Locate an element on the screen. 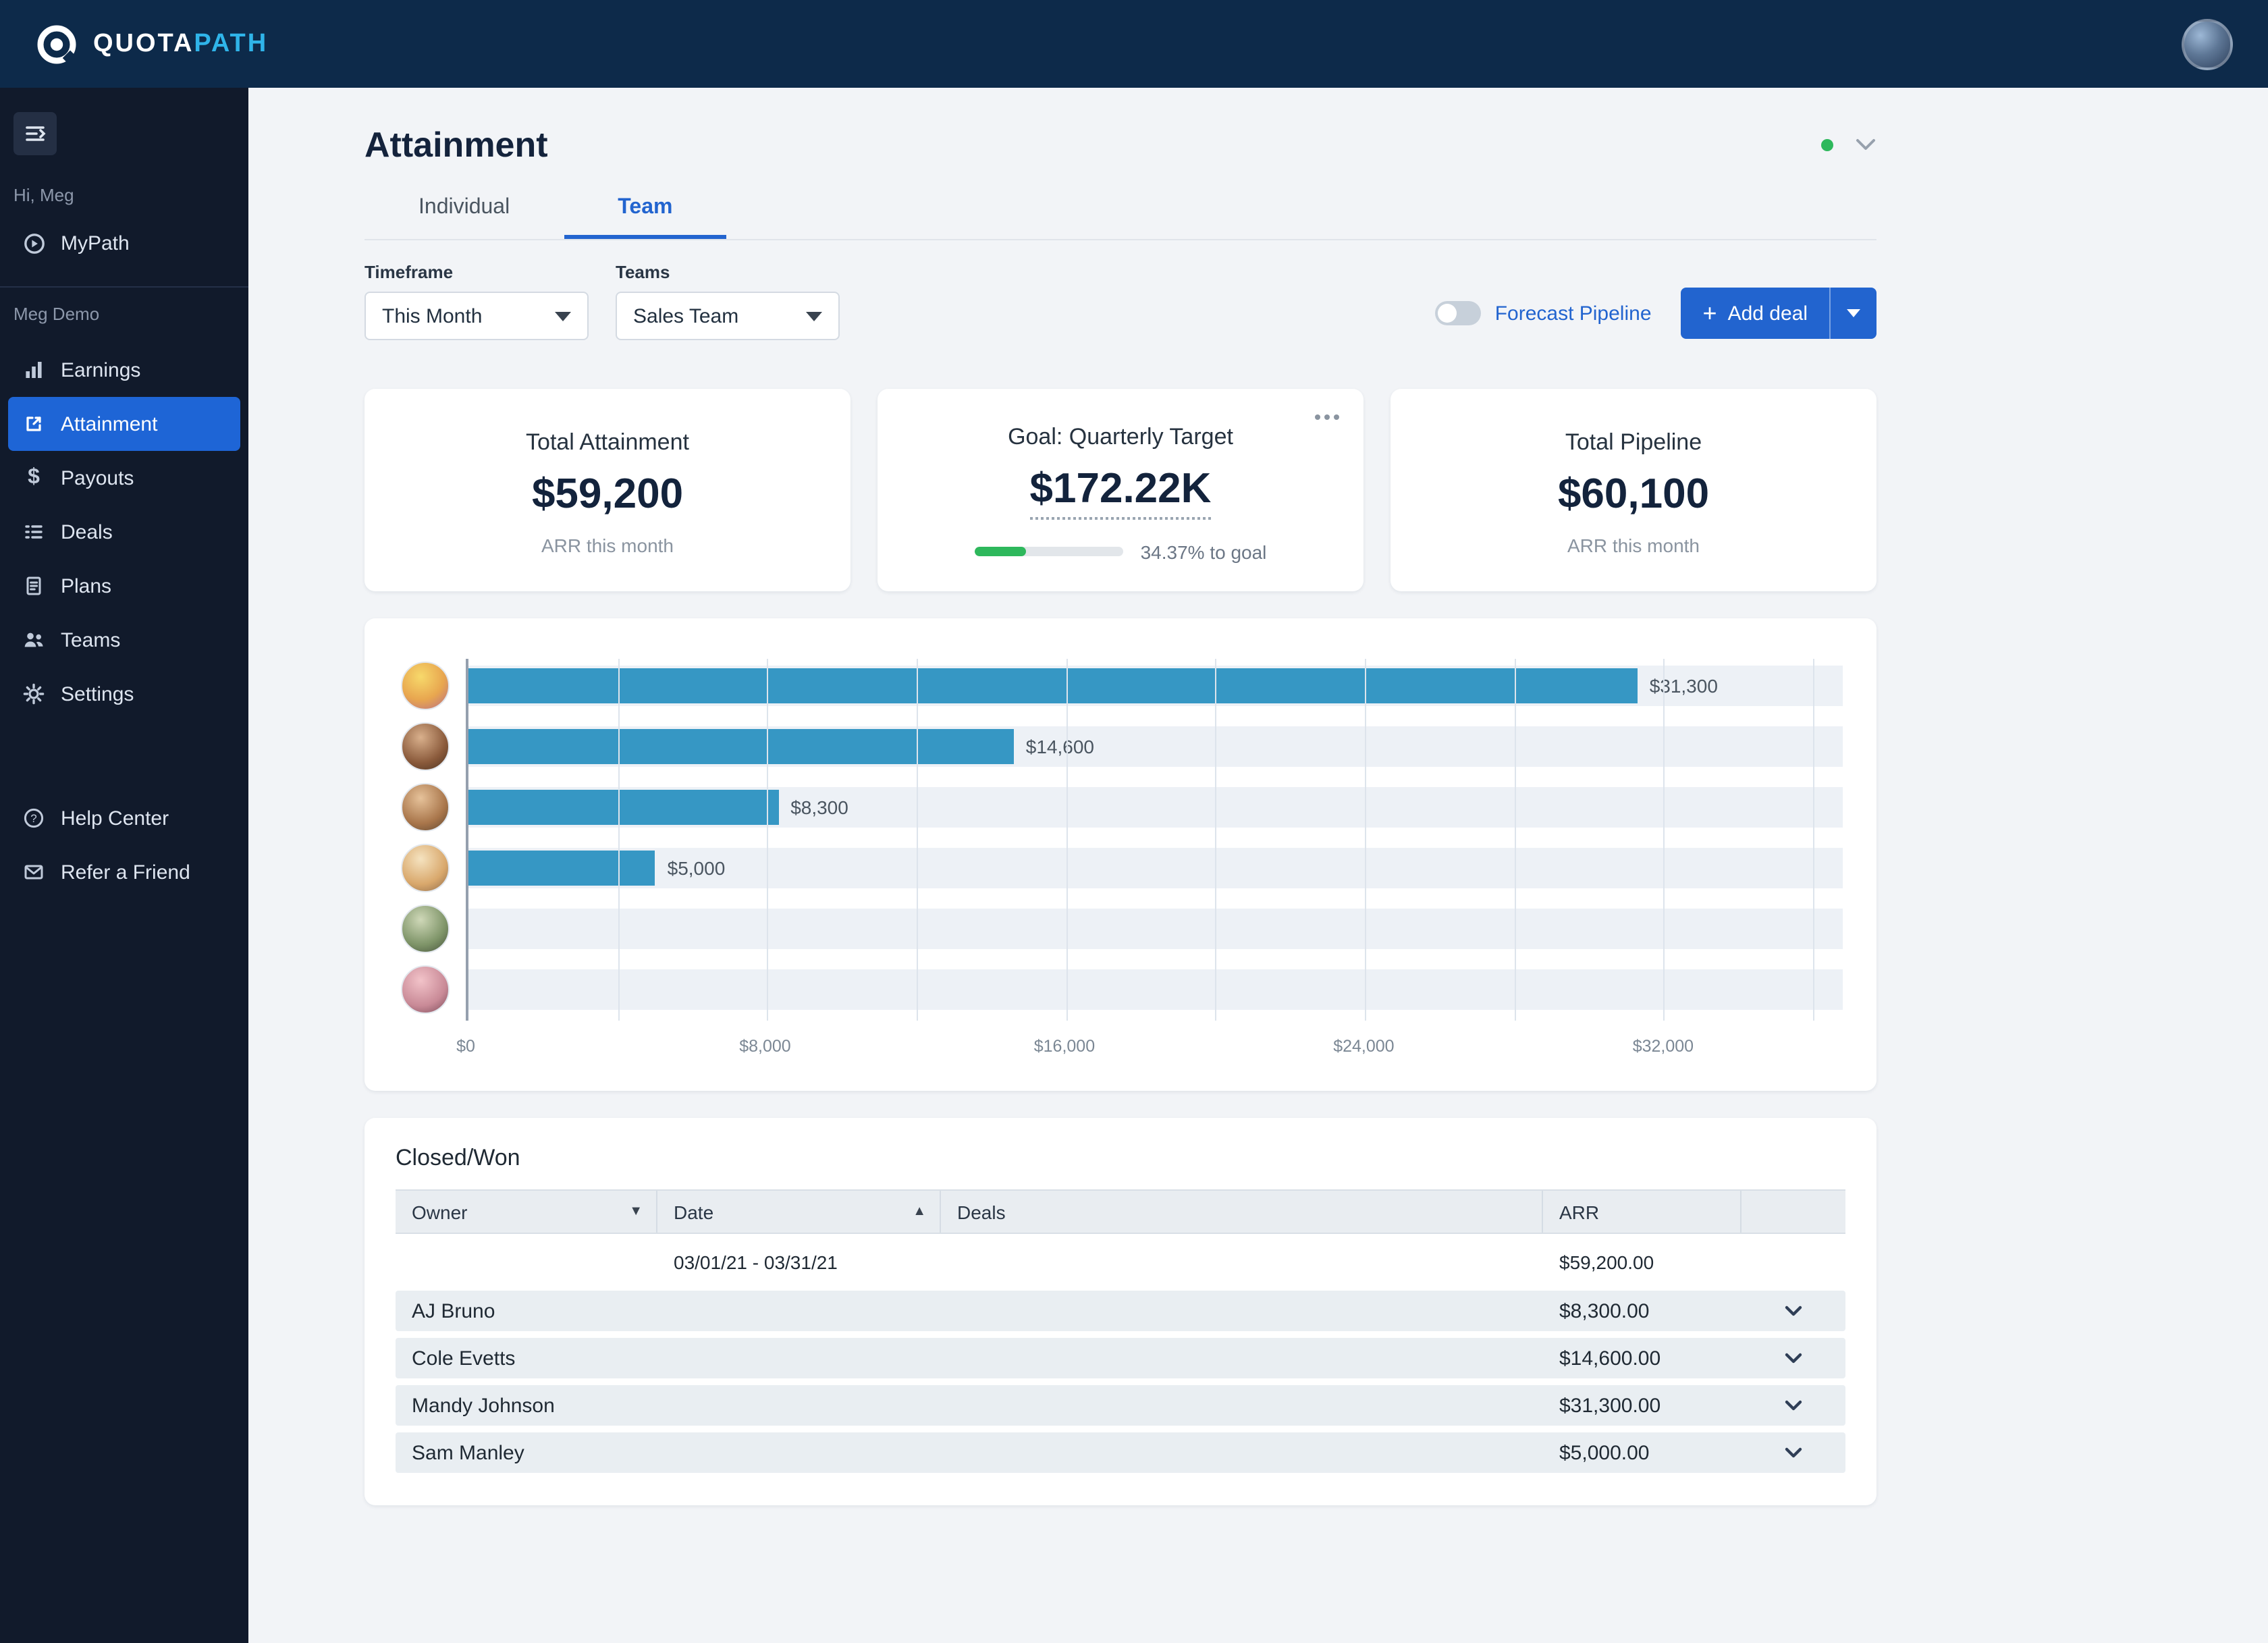 The width and height of the screenshot is (2268, 1643). bar-value-label: $5,000 is located at coordinates (696, 868).